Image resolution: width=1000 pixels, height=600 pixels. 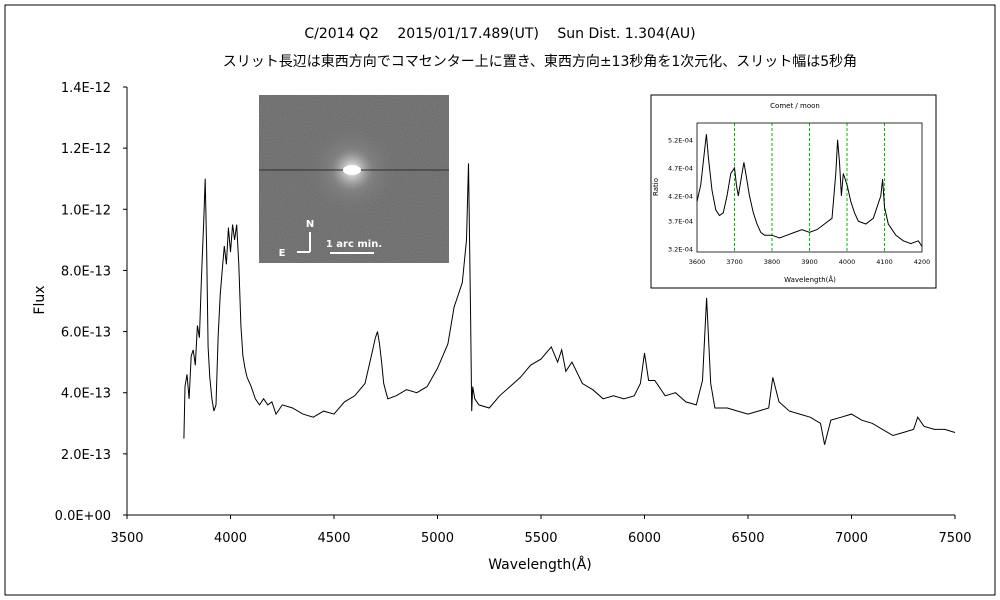 I want to click on inset-title: Comet / moon, so click(x=795, y=106).